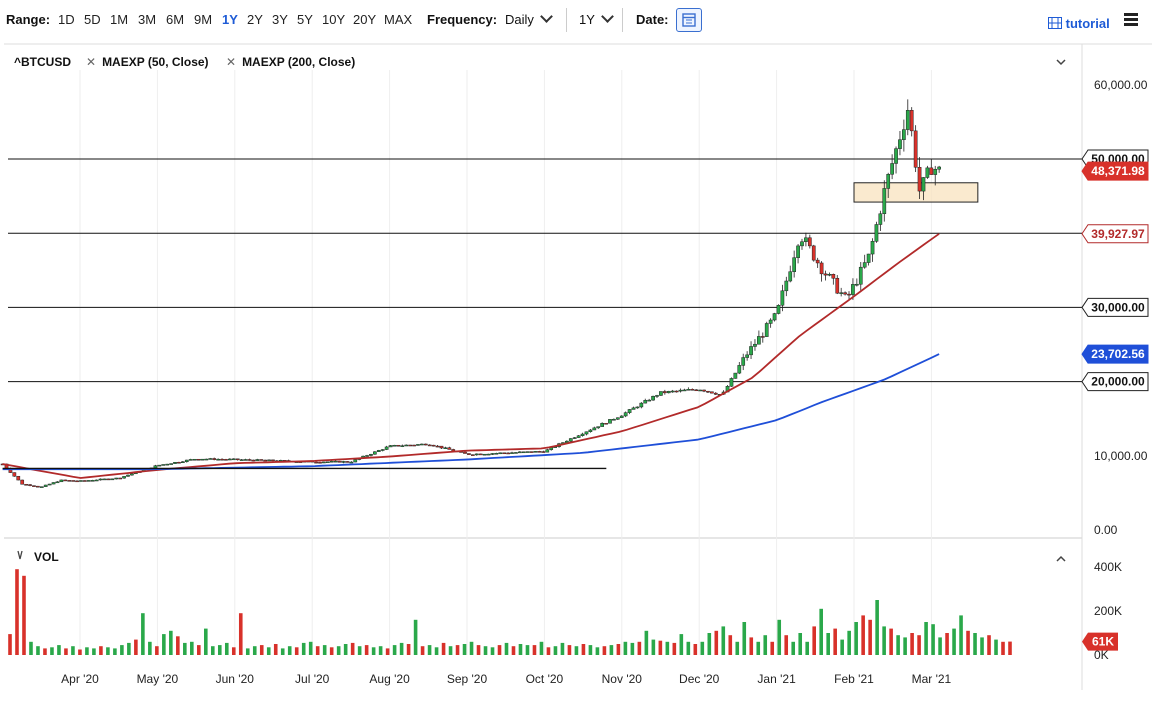  What do you see at coordinates (20, 555) in the screenshot?
I see `volume-toggle-icon` at bounding box center [20, 555].